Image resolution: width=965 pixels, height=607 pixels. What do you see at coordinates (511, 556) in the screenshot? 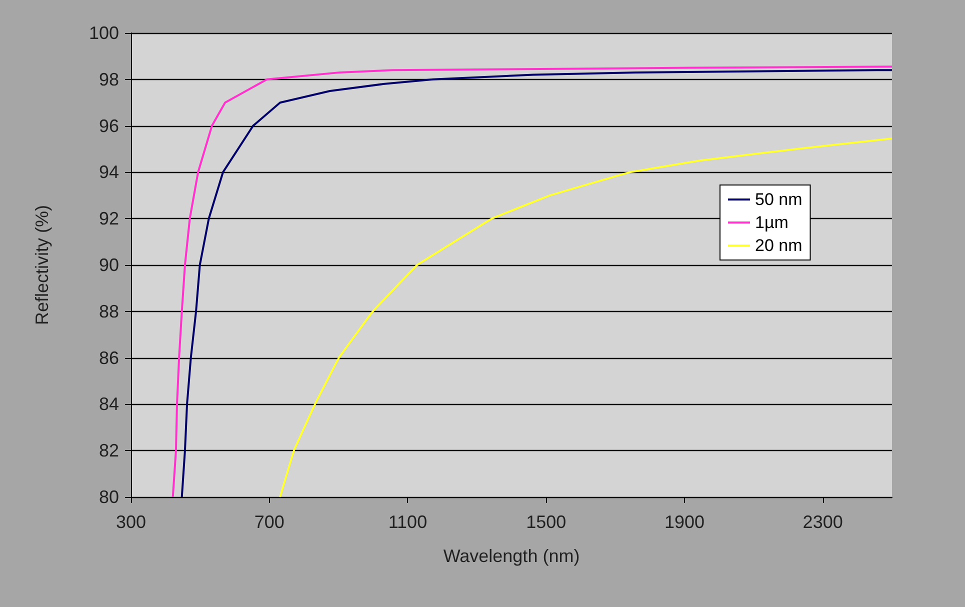
I see `x-axis-title: Wavelength (nm)` at bounding box center [511, 556].